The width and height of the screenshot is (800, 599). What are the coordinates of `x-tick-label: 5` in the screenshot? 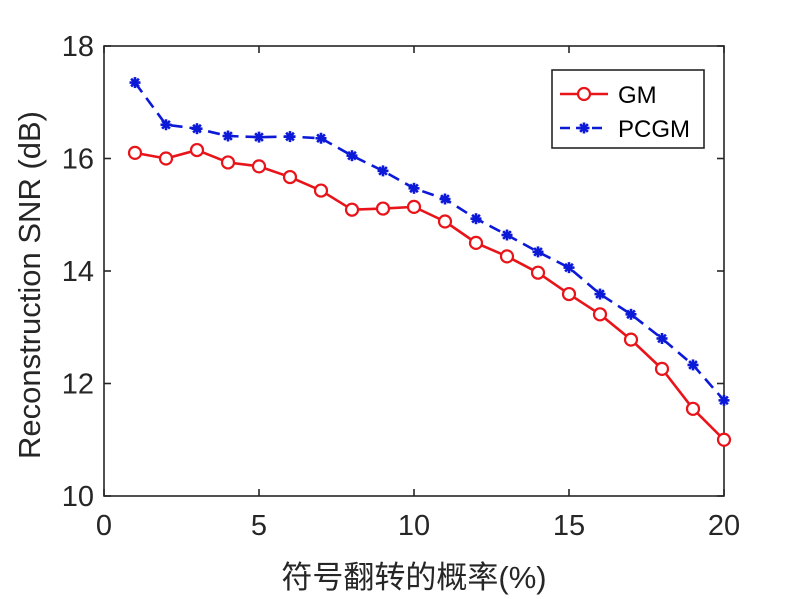 It's located at (259, 526).